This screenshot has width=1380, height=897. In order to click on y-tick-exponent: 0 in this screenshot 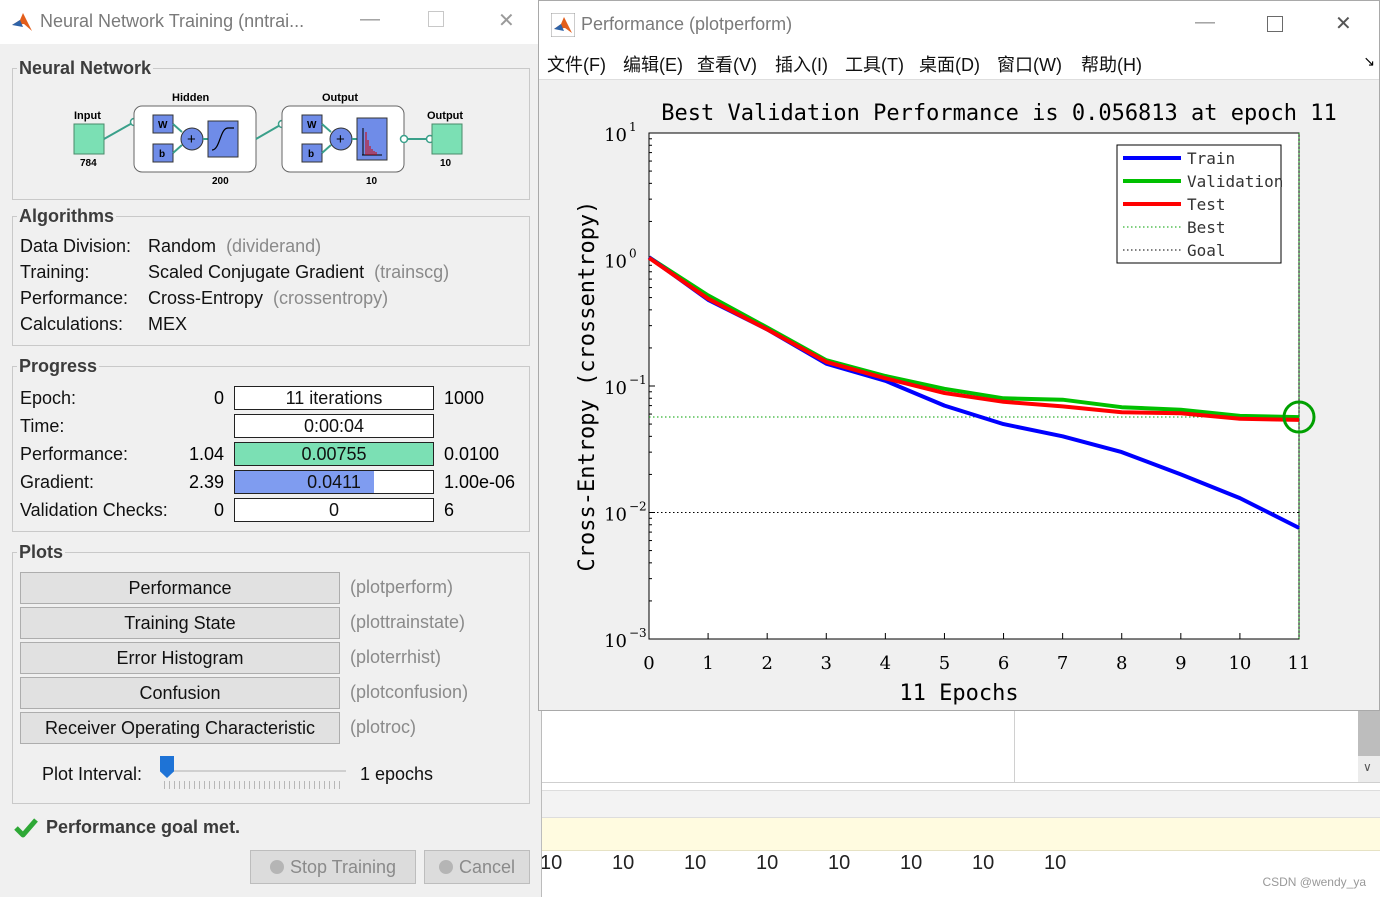, I will do `click(633, 254)`.